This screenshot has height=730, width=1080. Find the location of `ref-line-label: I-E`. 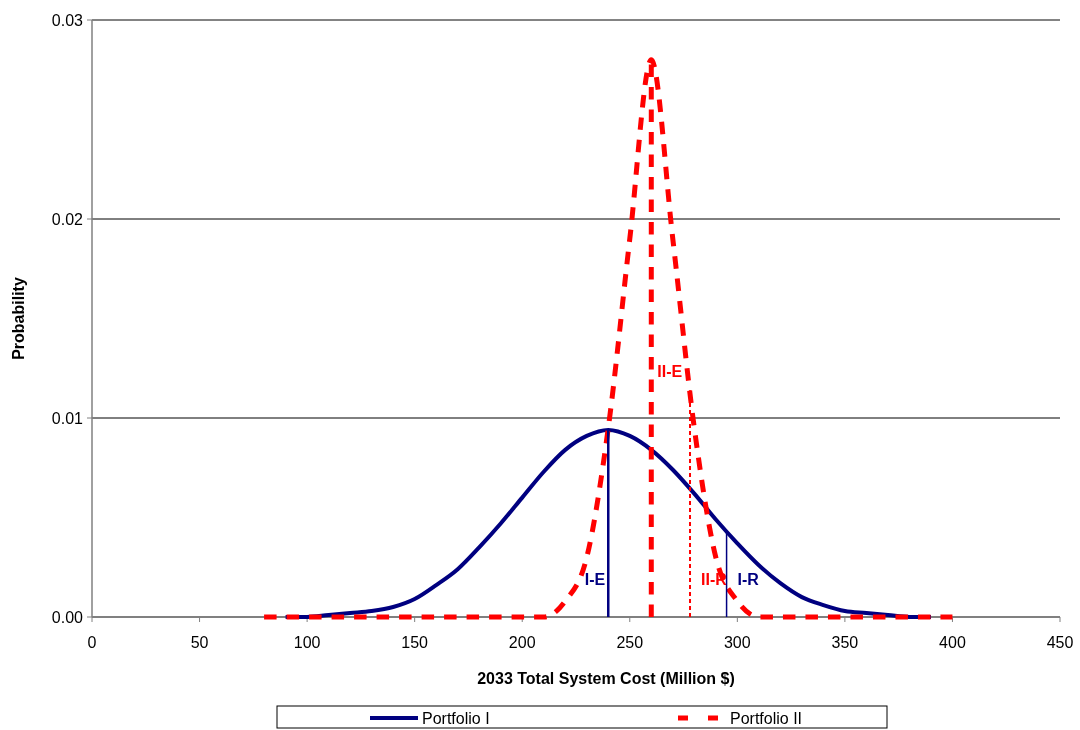

ref-line-label: I-E is located at coordinates (595, 579).